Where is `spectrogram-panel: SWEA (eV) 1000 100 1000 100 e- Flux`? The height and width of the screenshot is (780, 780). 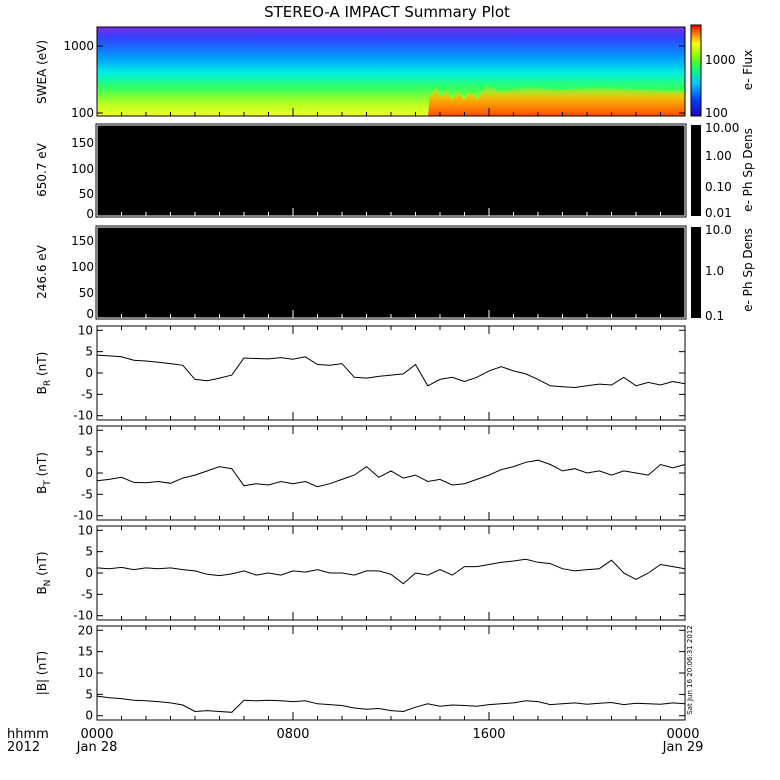 spectrogram-panel: SWEA (eV) 1000 100 1000 100 e- Flux is located at coordinates (395, 72).